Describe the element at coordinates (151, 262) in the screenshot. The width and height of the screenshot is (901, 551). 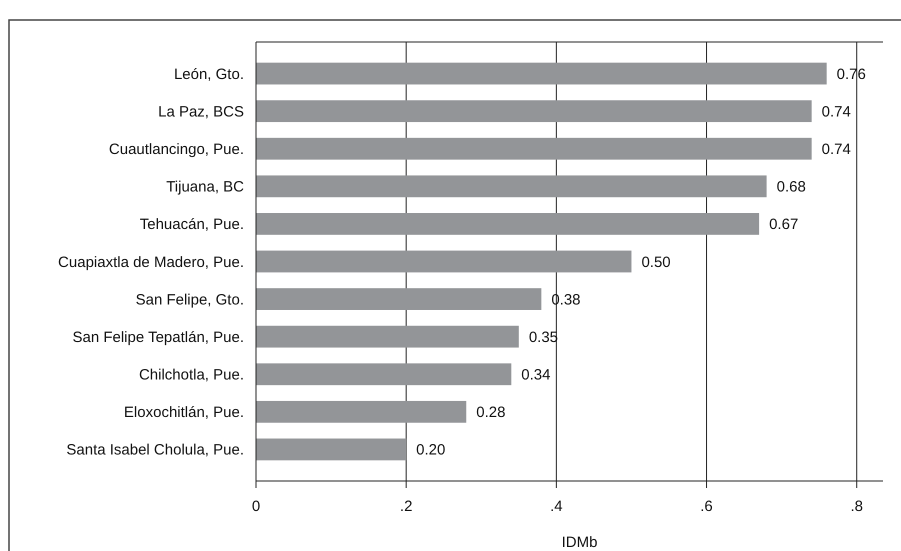
I see `y-tick-label: Cuapiaxtla de Madero, Pue.` at that location.